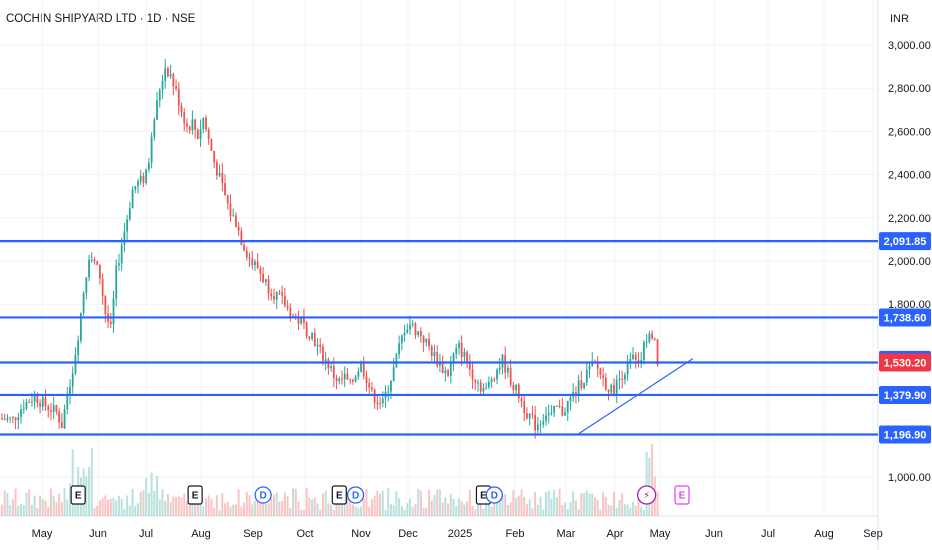 The width and height of the screenshot is (932, 550). I want to click on trendline, so click(636, 396).